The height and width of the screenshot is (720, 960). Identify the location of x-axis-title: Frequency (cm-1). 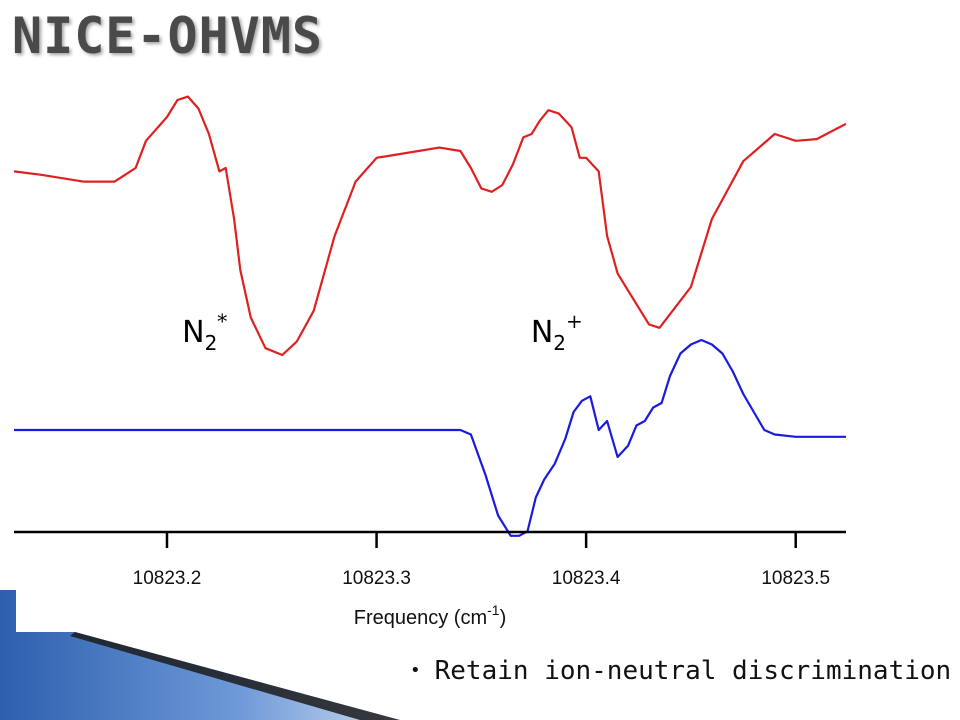
(430, 615).